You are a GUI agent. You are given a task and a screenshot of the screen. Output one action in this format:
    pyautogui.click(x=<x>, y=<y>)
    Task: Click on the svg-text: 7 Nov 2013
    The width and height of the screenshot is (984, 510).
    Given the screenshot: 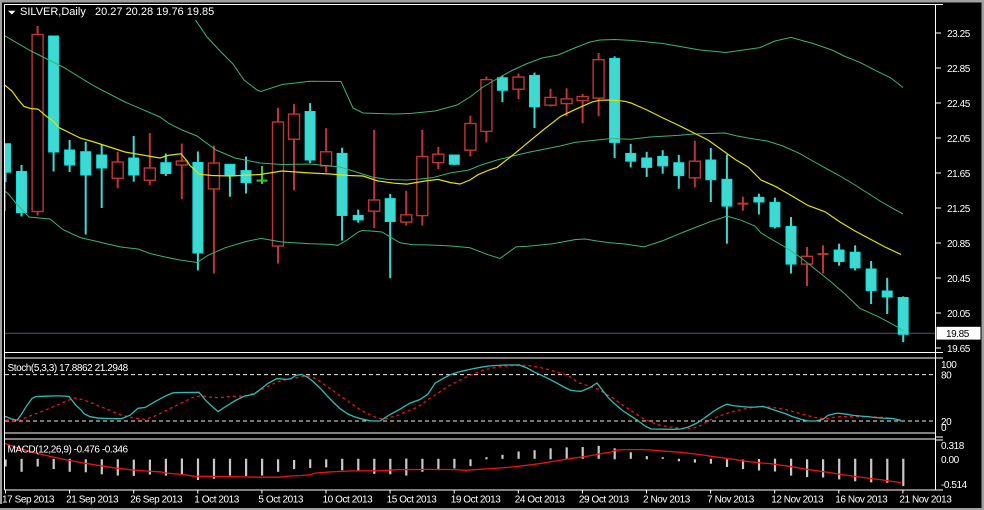 What is the action you would take?
    pyautogui.click(x=731, y=500)
    